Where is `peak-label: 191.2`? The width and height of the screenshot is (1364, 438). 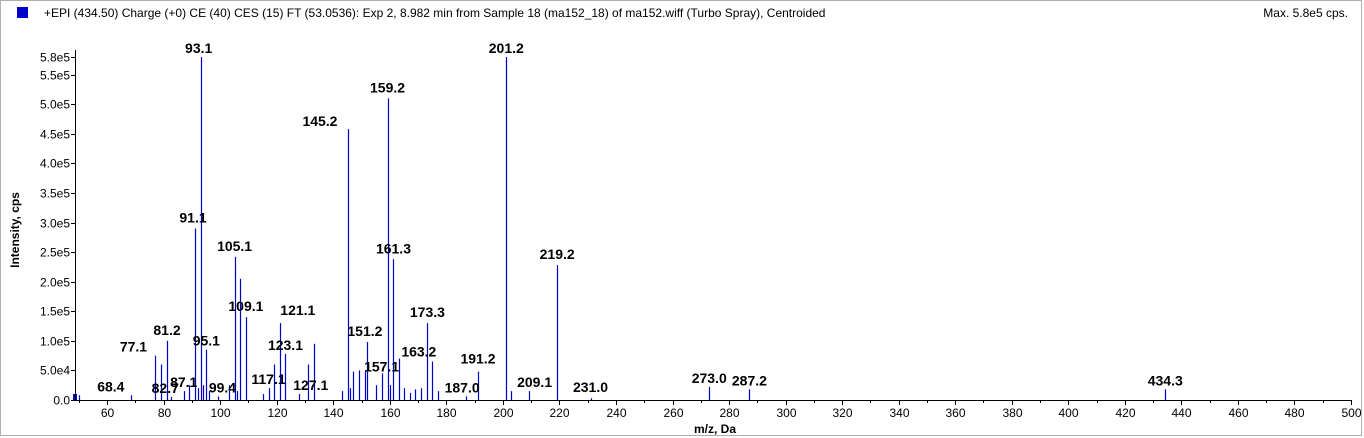 peak-label: 191.2 is located at coordinates (477, 359).